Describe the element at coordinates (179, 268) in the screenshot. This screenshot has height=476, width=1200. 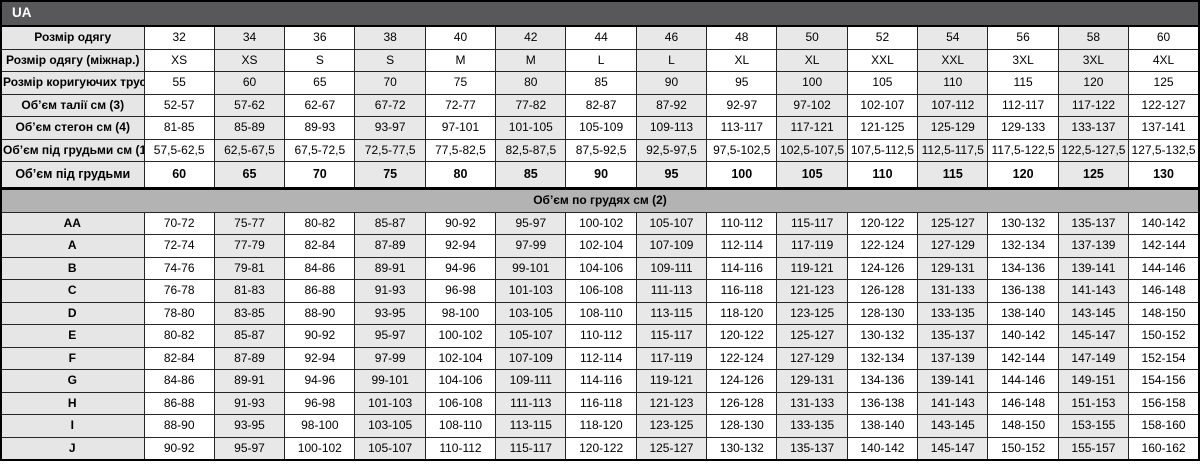
I see `table-cell: 74-76` at that location.